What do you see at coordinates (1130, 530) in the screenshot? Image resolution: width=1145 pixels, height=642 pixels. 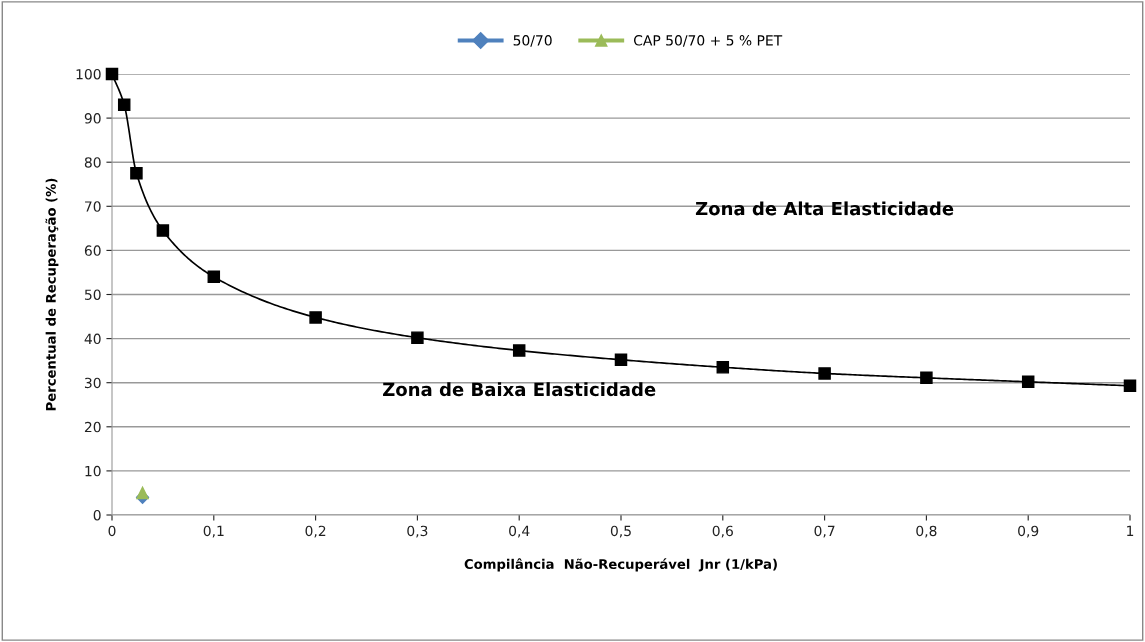 I see `x-tick-label: 1` at bounding box center [1130, 530].